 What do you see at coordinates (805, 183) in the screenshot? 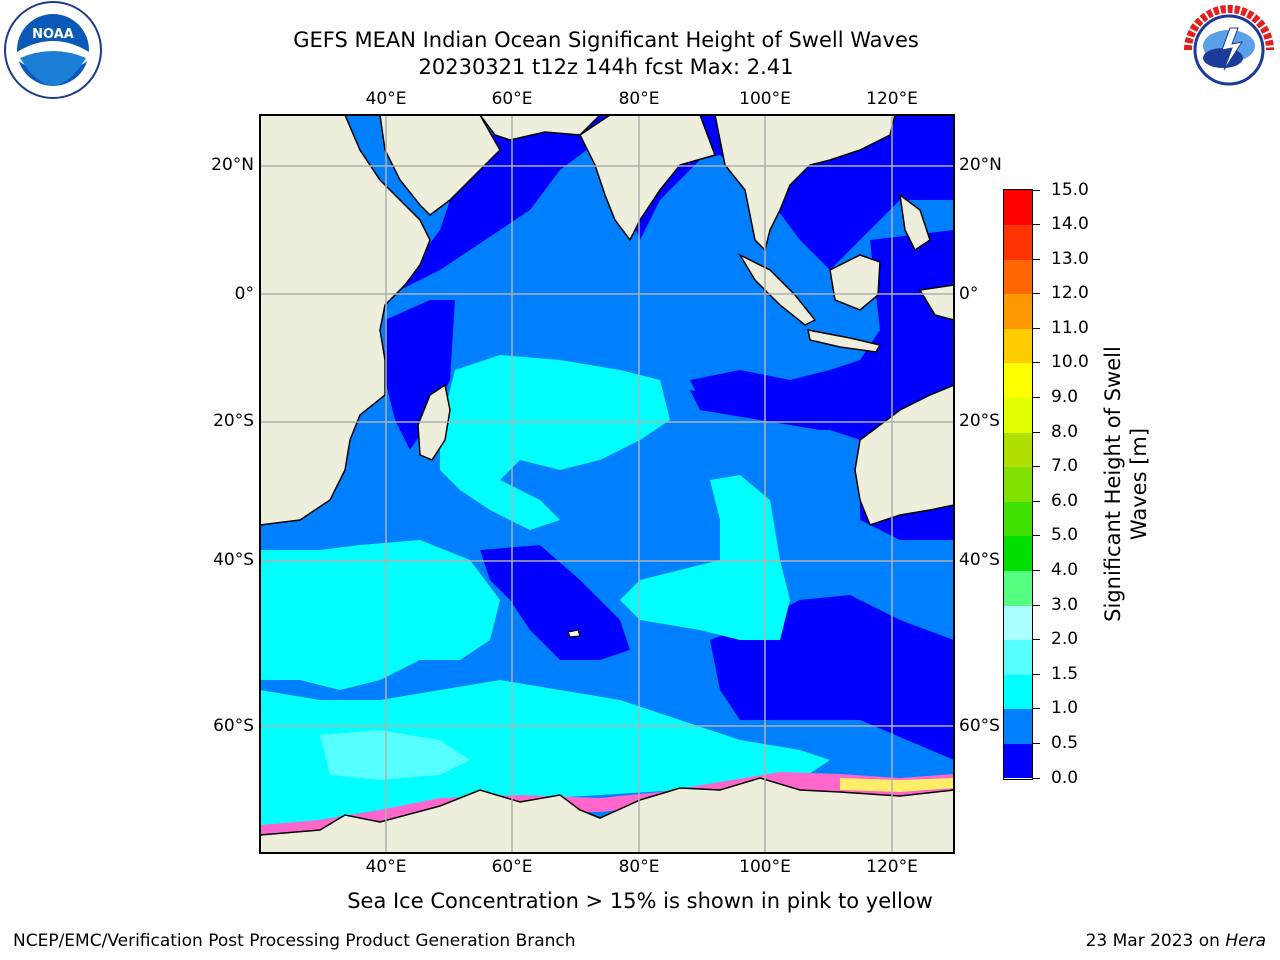
I see `land-southeast-asia` at bounding box center [805, 183].